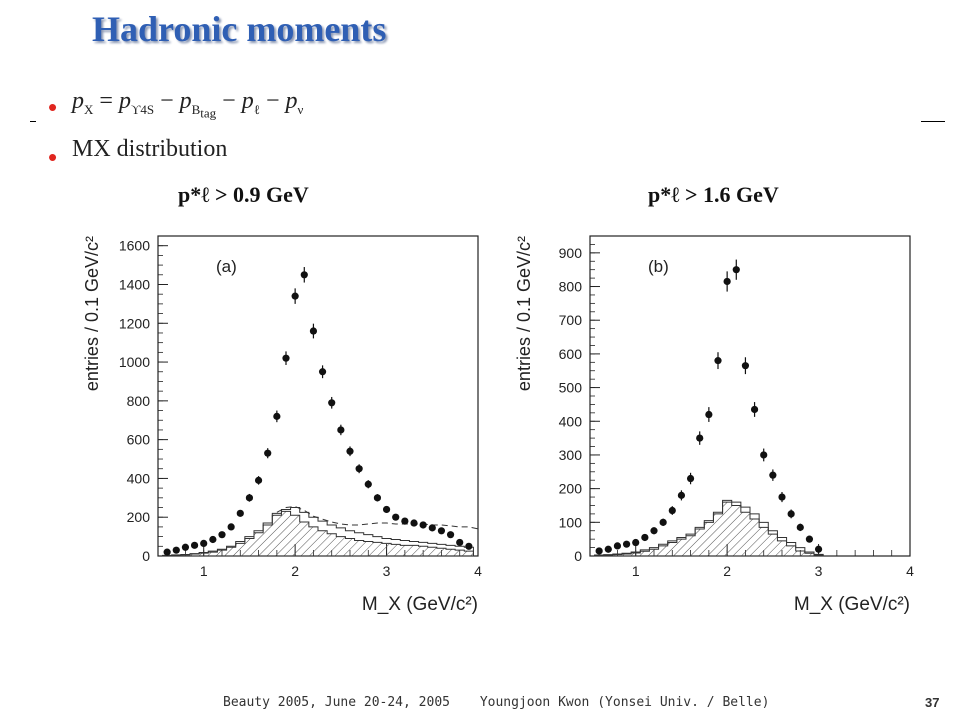  I want to click on panel-label: (a), so click(226, 266).